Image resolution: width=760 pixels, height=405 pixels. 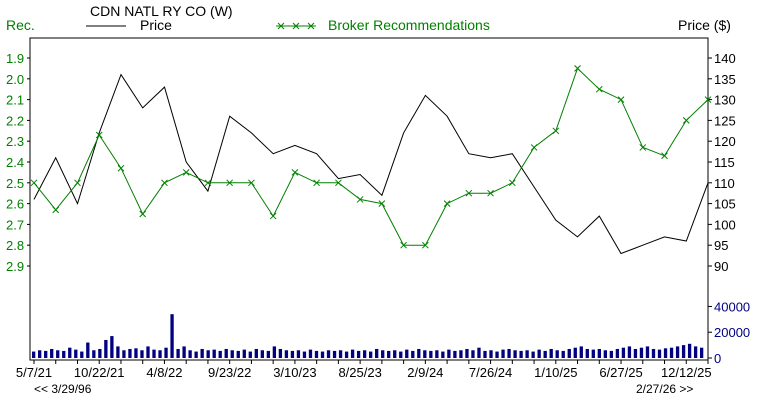 What do you see at coordinates (15, 245) in the screenshot?
I see `rec-tick-label: 2.8` at bounding box center [15, 245].